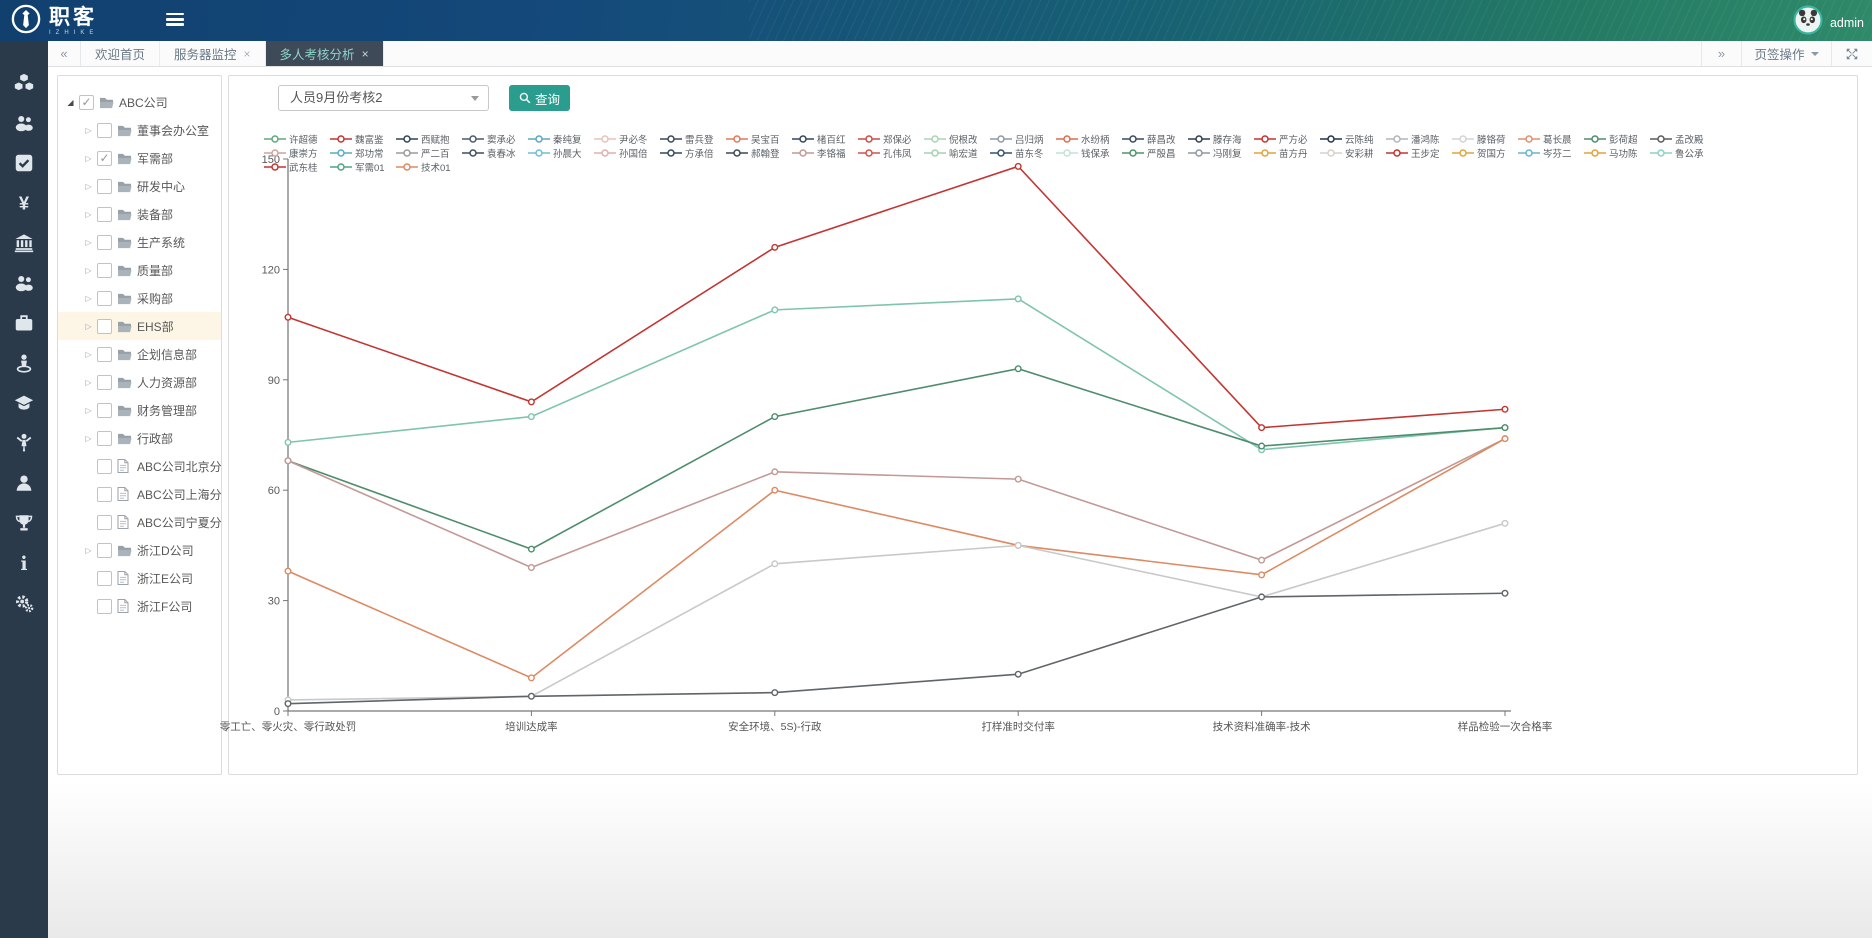 This screenshot has width=1872, height=938. I want to click on legend-item-郑保必: 郑保必, so click(890, 139).